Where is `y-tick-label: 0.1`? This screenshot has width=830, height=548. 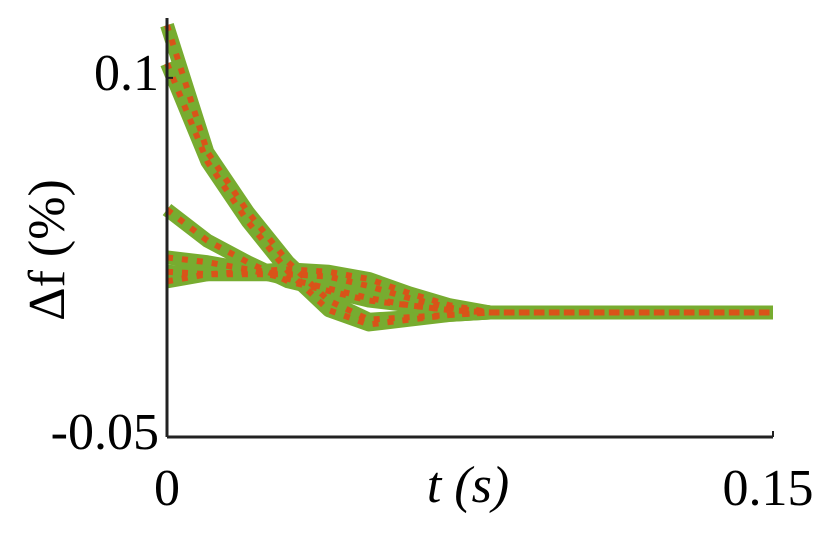
y-tick-label: 0.1 is located at coordinates (126, 73).